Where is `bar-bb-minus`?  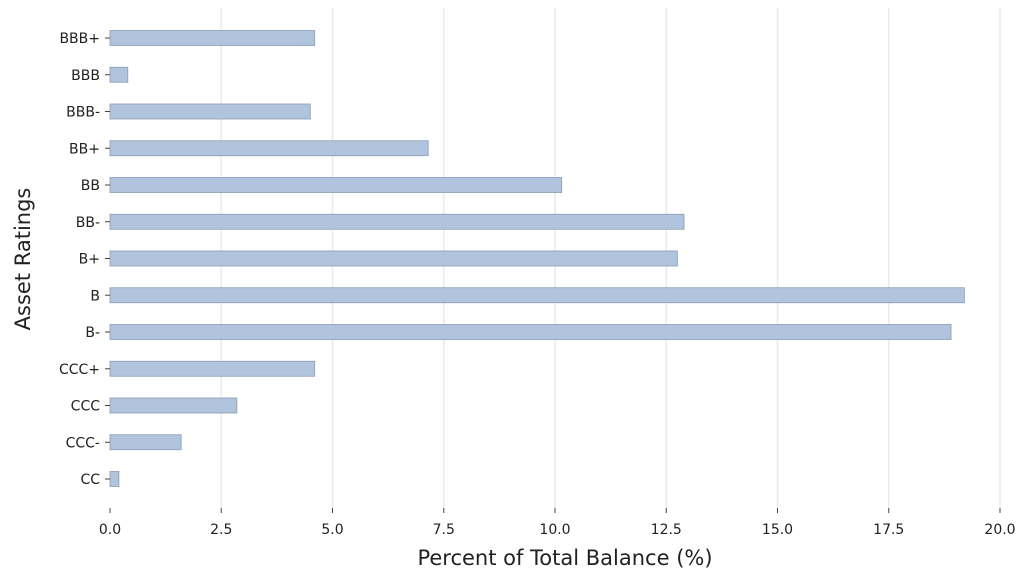 bar-bb-minus is located at coordinates (397, 221).